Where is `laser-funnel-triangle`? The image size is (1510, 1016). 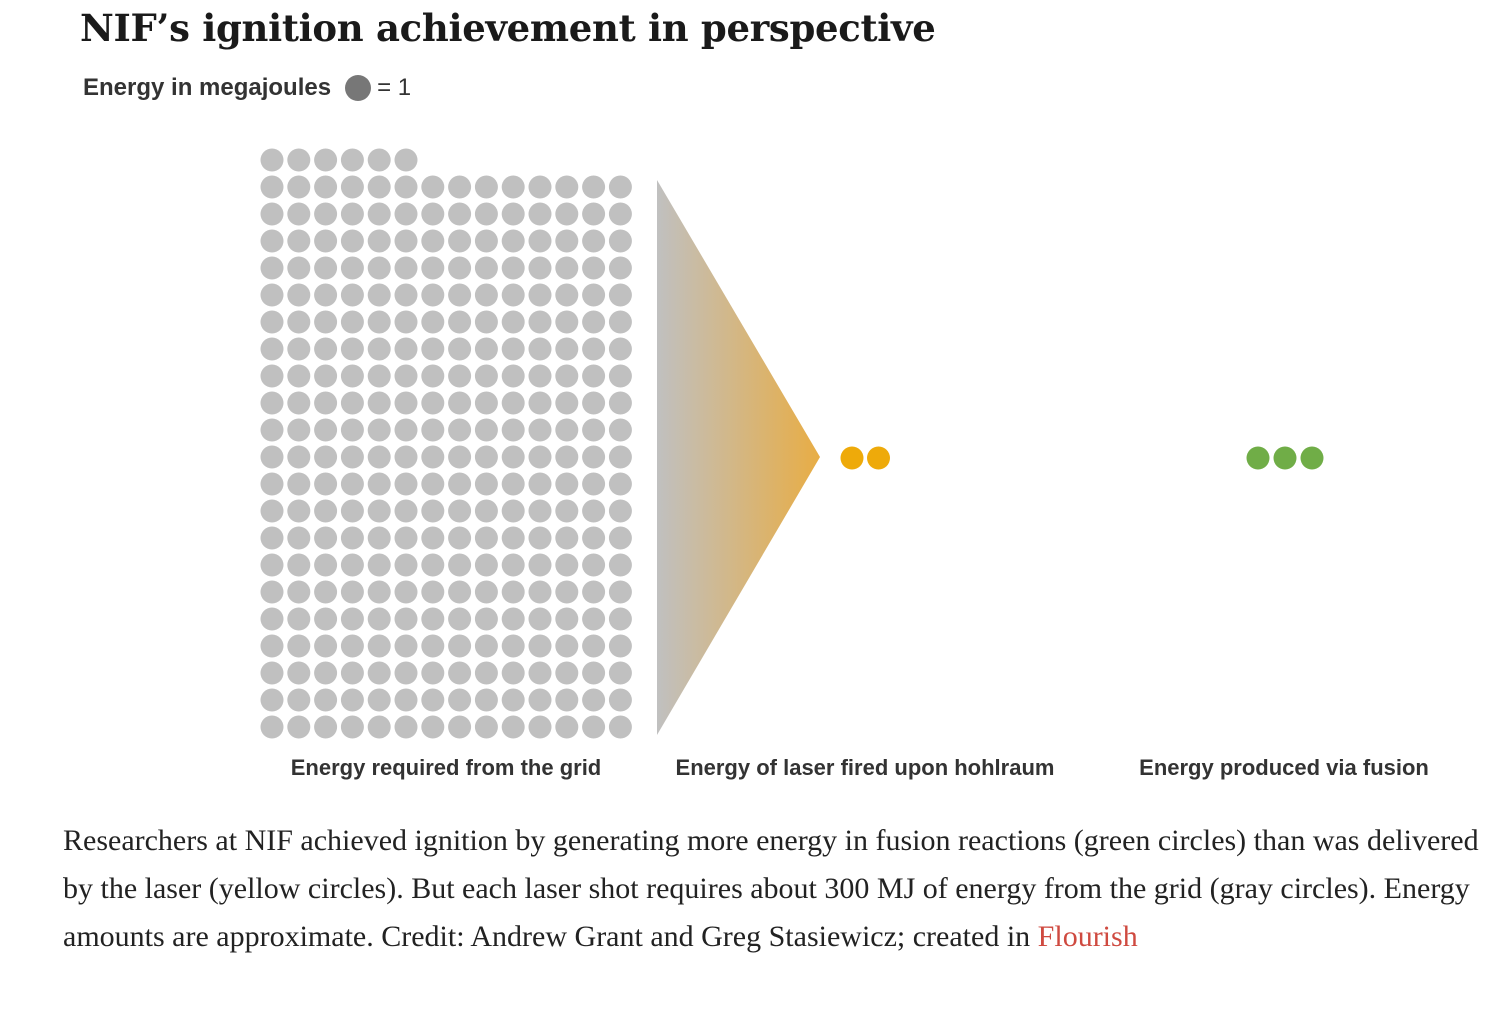 laser-funnel-triangle is located at coordinates (738, 457).